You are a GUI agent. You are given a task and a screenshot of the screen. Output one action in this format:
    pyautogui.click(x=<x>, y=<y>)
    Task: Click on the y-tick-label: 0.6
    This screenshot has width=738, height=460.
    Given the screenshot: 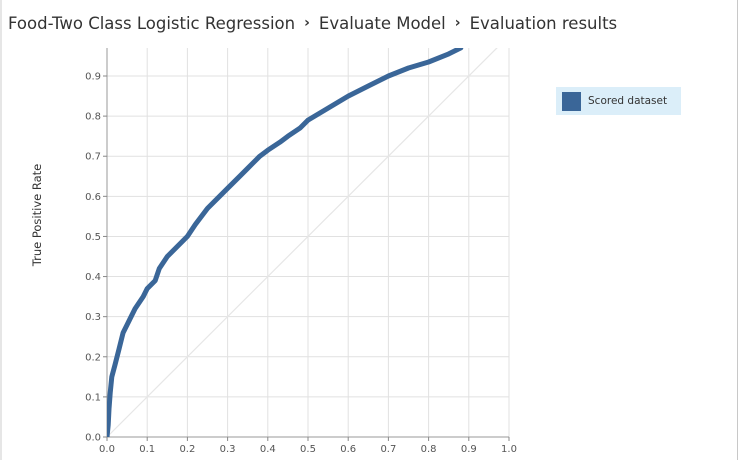 What is the action you would take?
    pyautogui.click(x=93, y=197)
    